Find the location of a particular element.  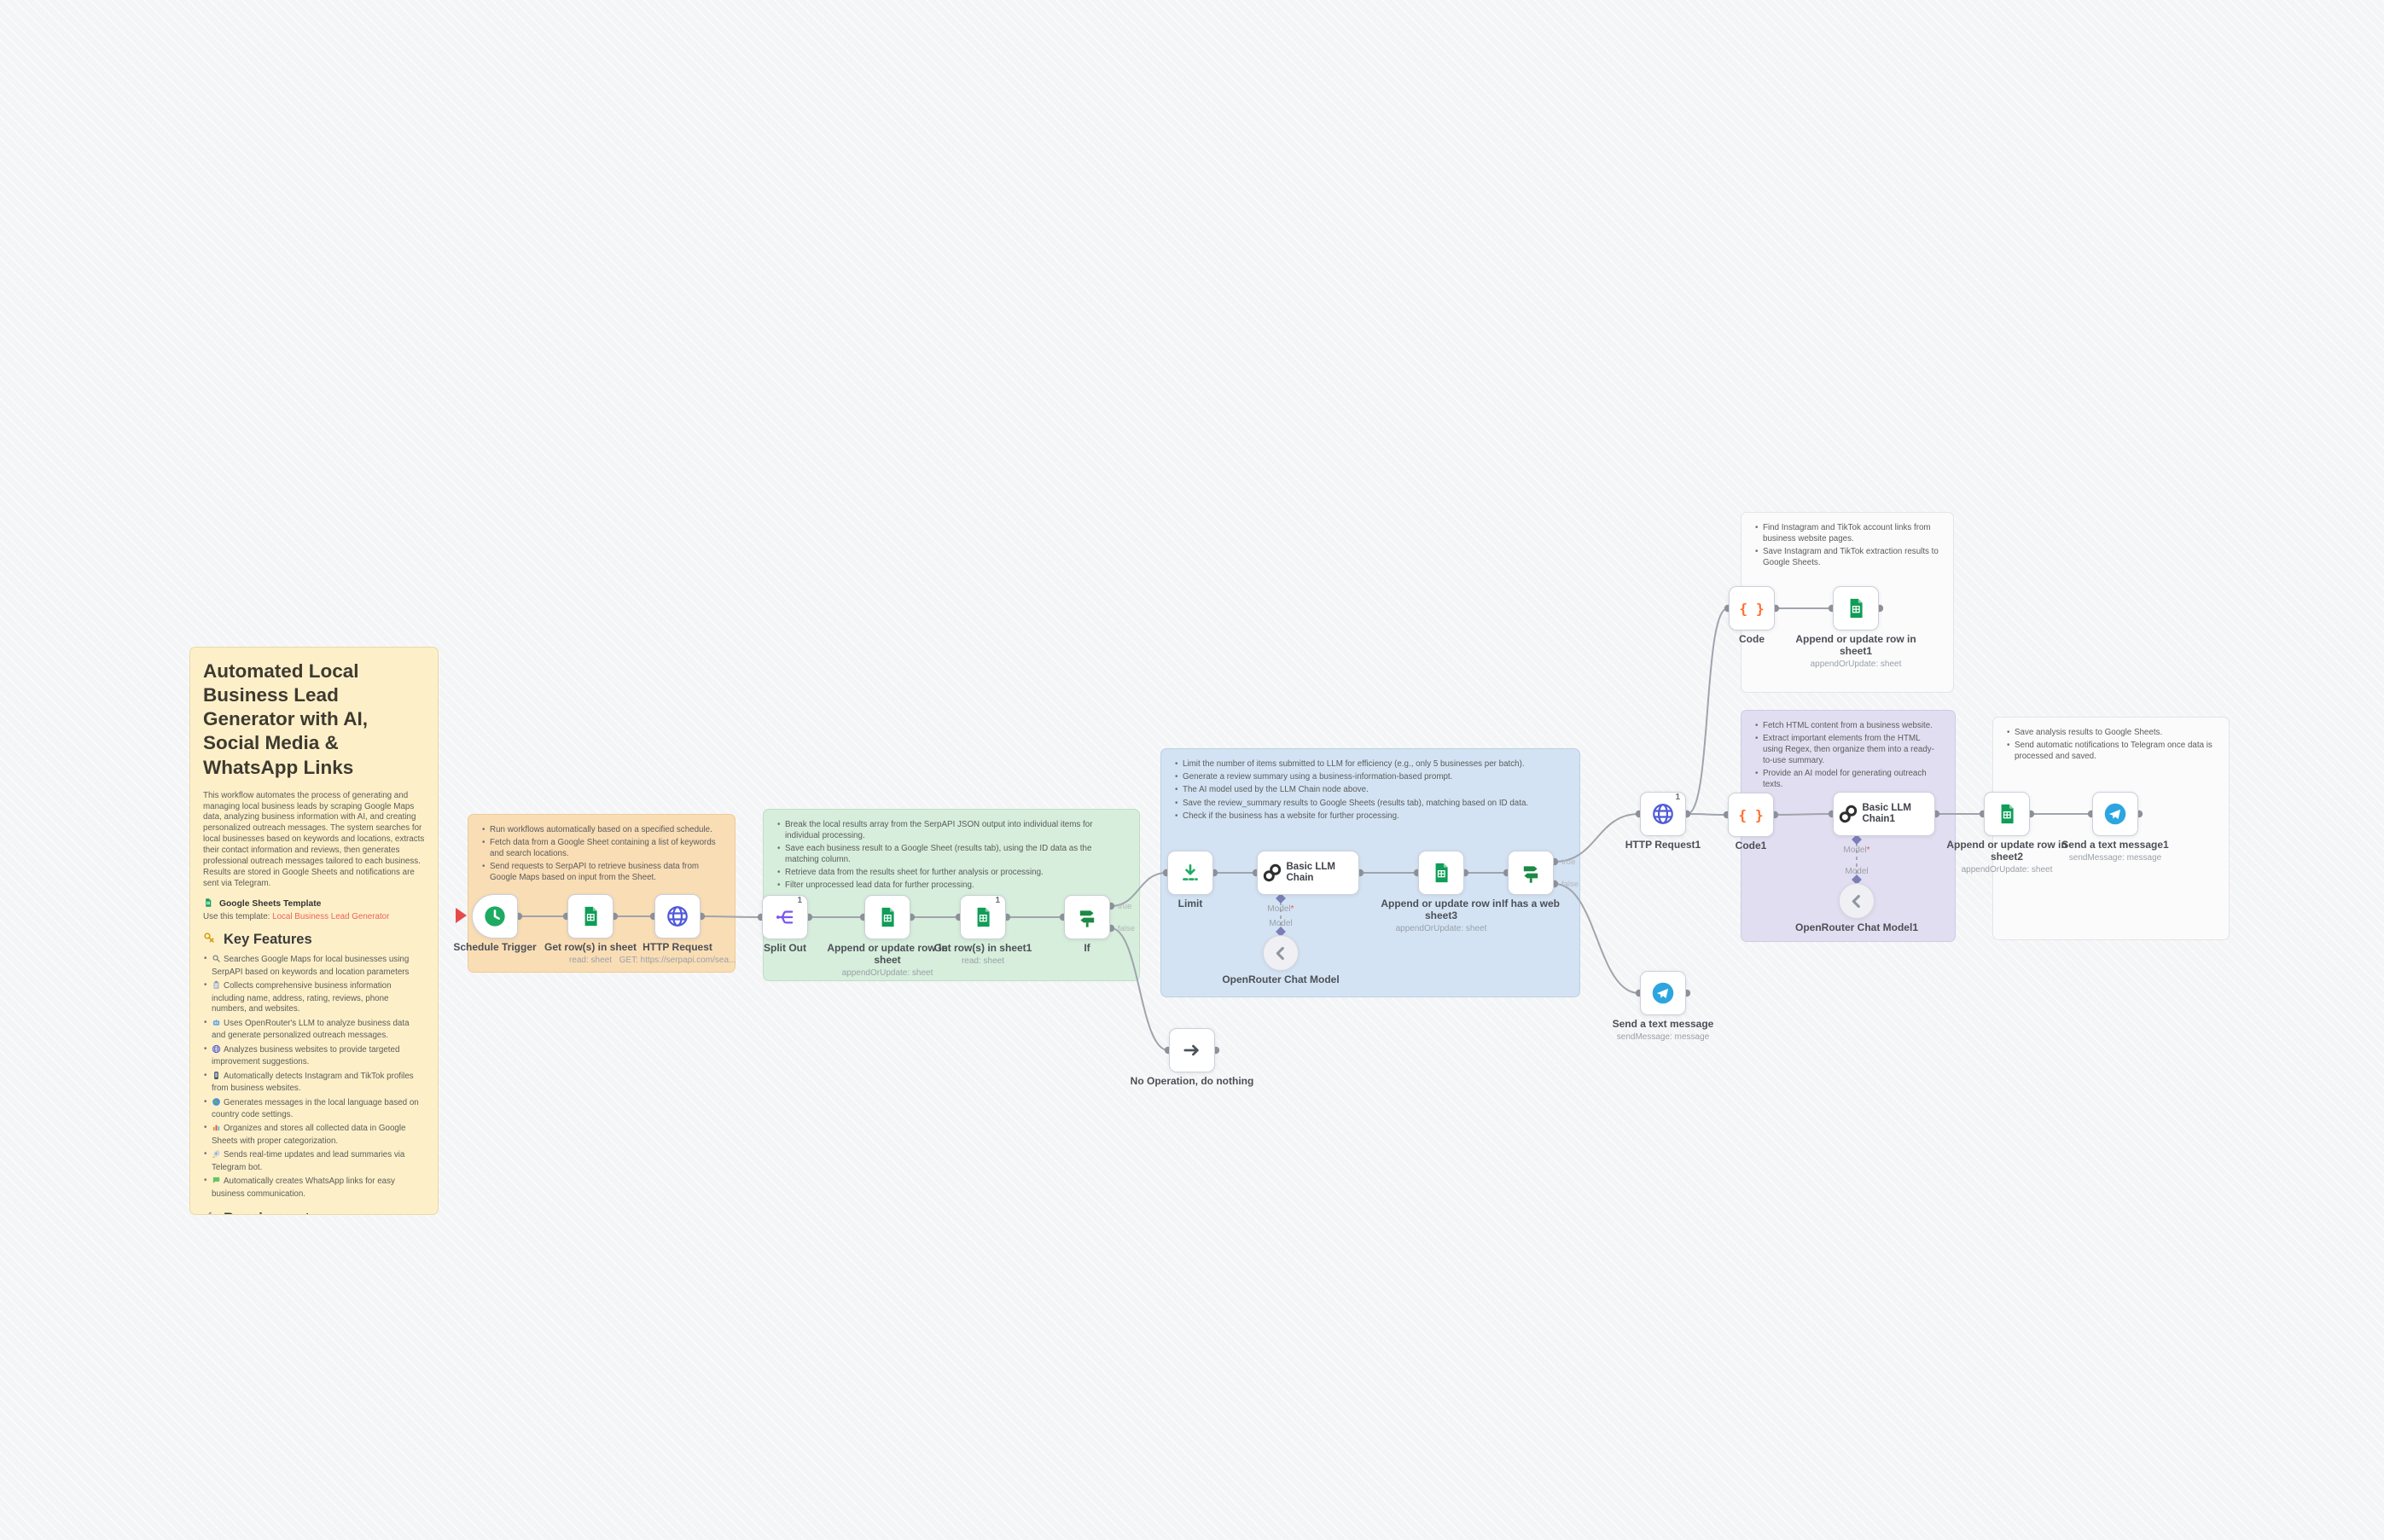

node-label: Send a text message1 sendMessage: message is located at coordinates (2116, 851).